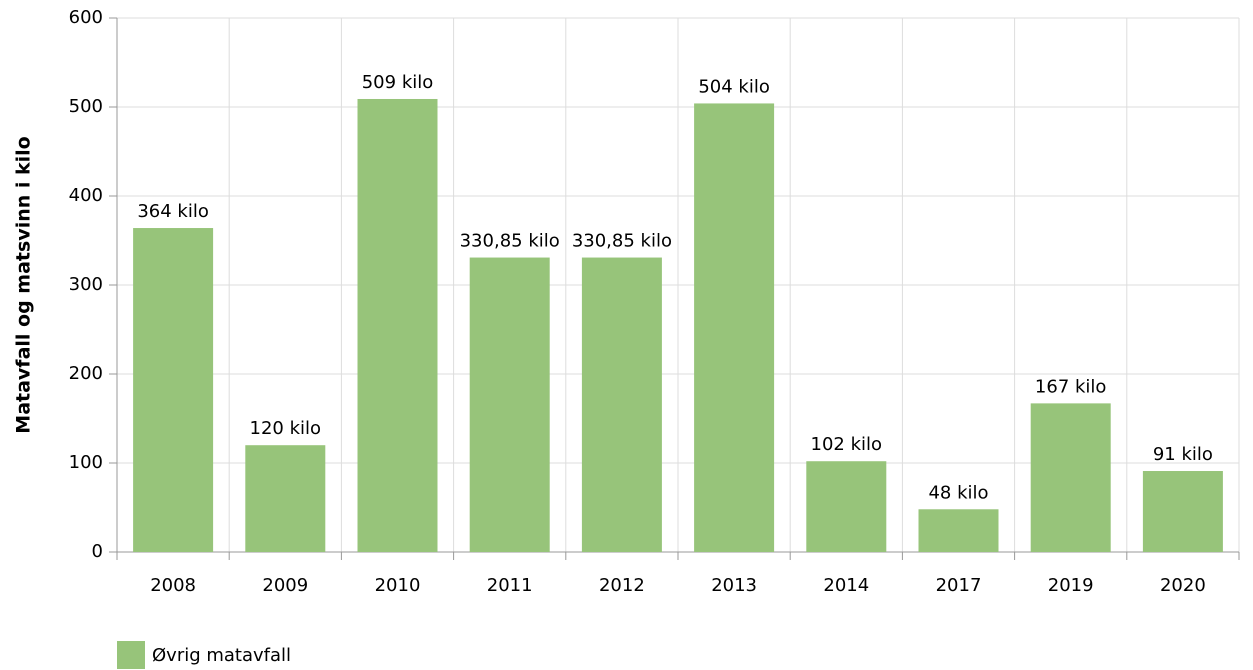 Image resolution: width=1253 pixels, height=670 pixels. What do you see at coordinates (846, 585) in the screenshot?
I see `x-tick-label: 2014` at bounding box center [846, 585].